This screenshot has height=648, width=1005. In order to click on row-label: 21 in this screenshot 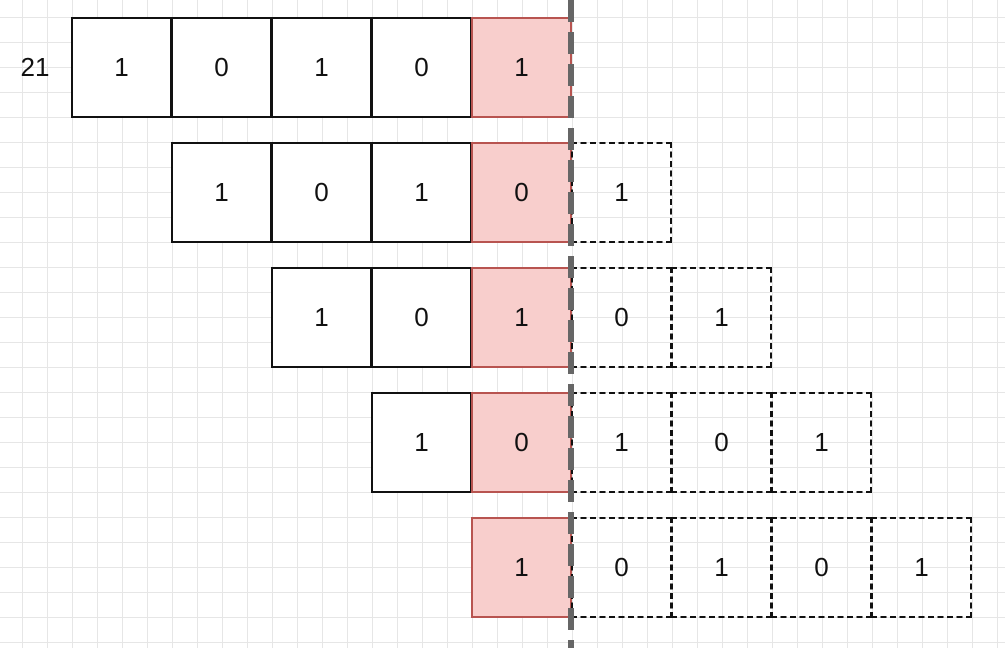, I will do `click(35, 67)`.